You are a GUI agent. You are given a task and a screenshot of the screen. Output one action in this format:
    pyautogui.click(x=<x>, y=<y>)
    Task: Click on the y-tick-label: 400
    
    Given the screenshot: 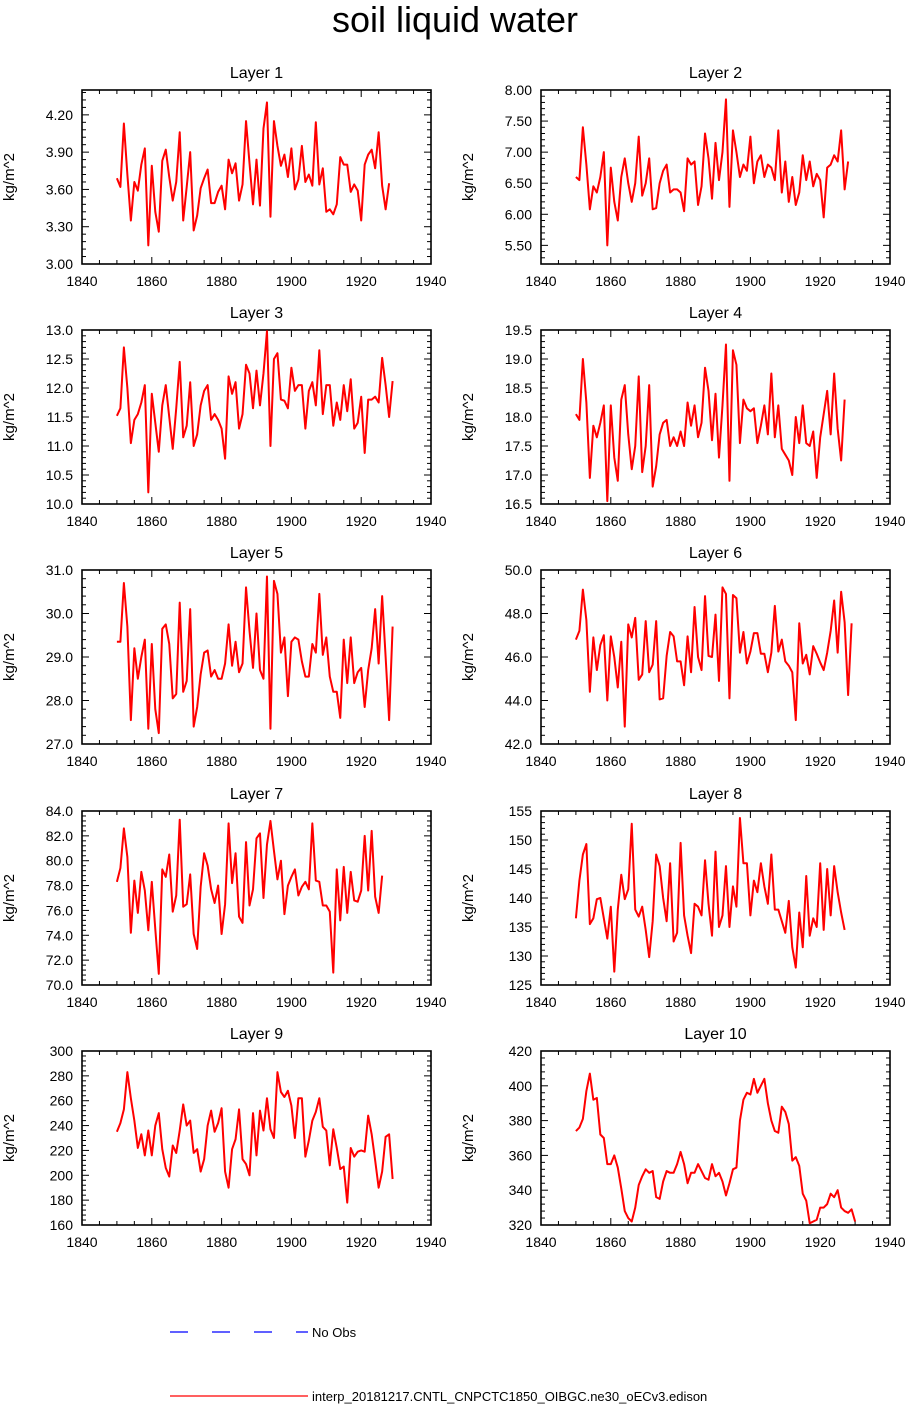 What is the action you would take?
    pyautogui.click(x=521, y=1086)
    